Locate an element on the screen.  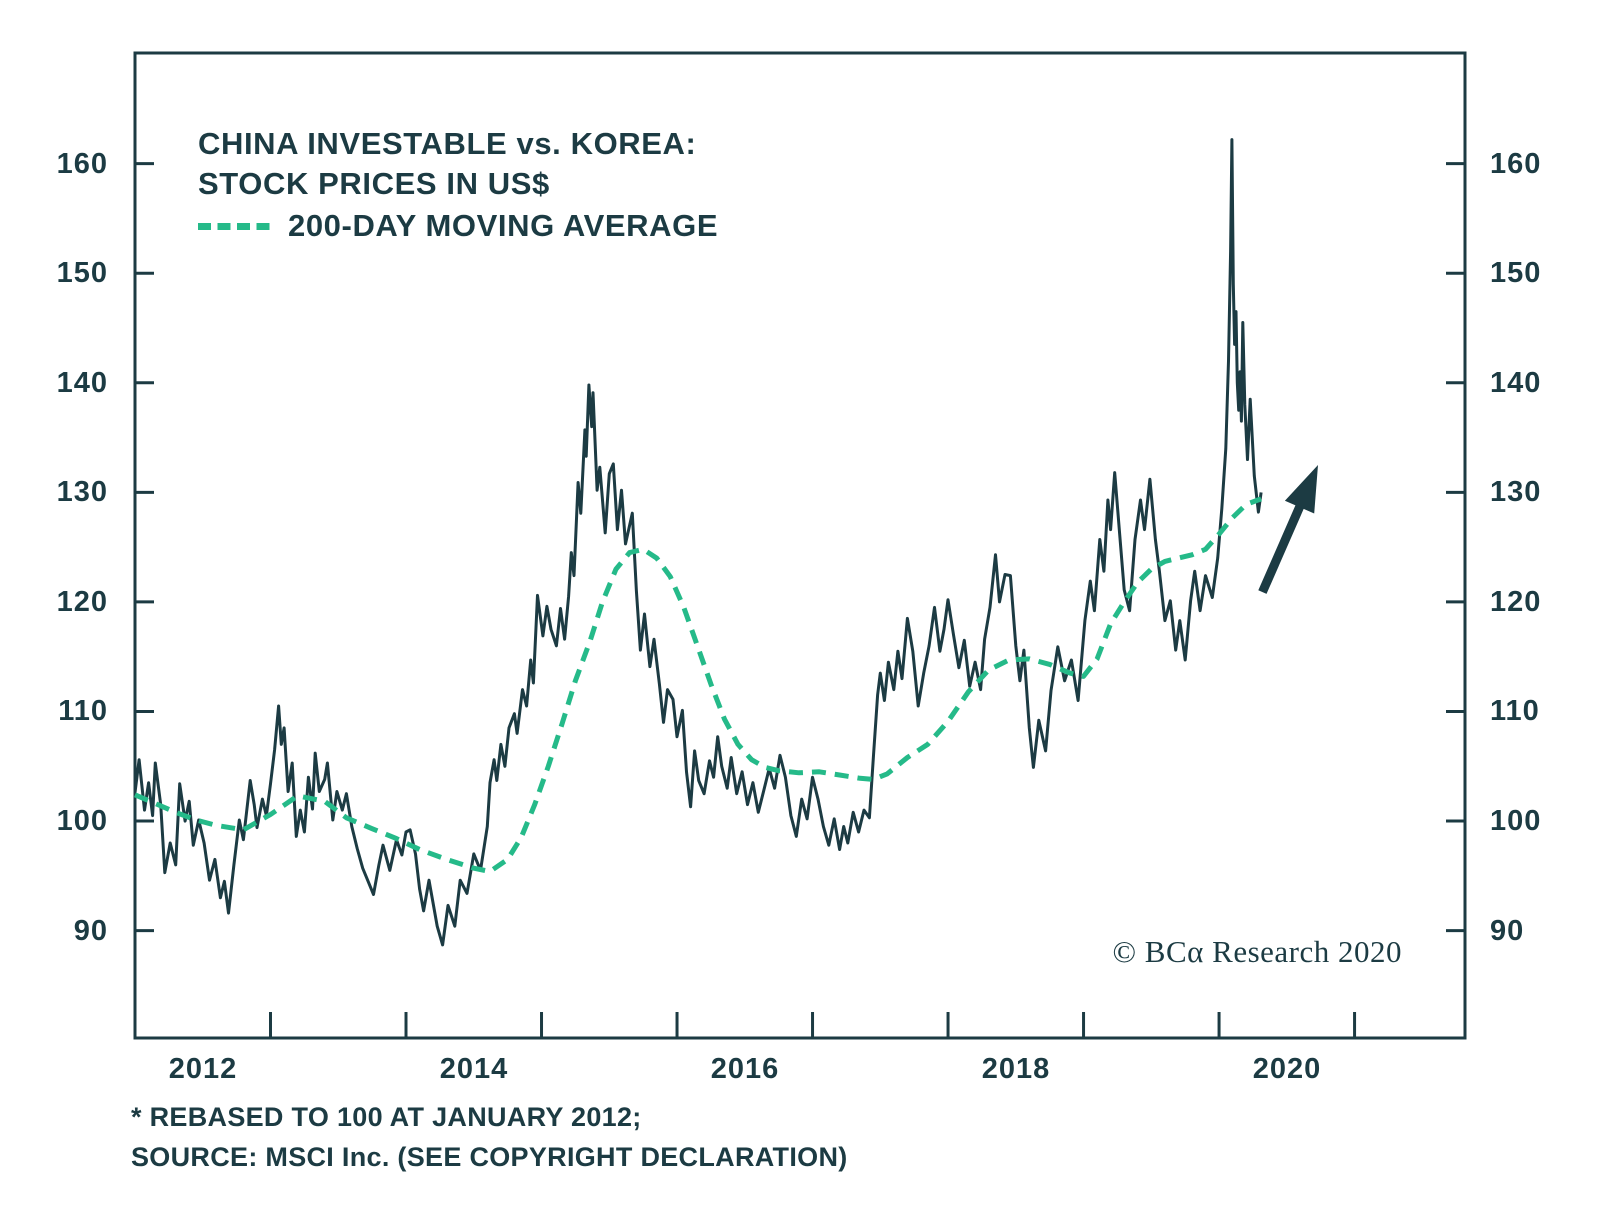
x-axis-label: 2012 is located at coordinates (203, 1069).